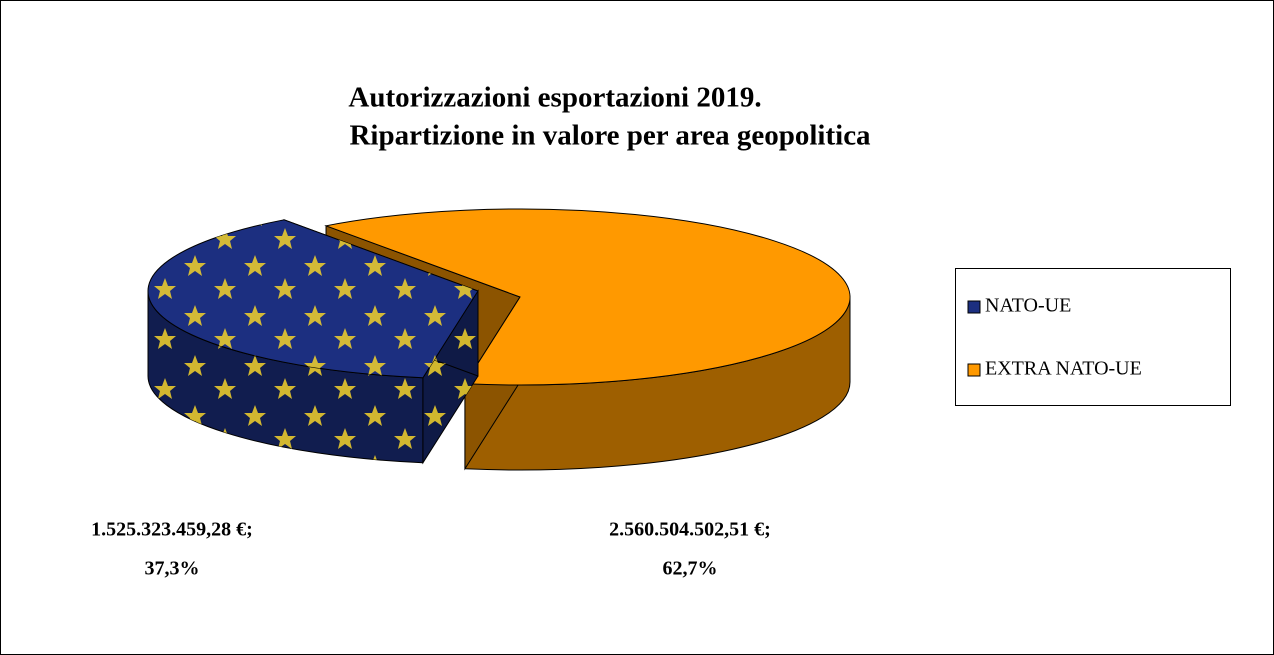 The image size is (1274, 655). Describe the element at coordinates (690, 530) in the screenshot. I see `value-label: 2.560.504.502,51 €;` at that location.